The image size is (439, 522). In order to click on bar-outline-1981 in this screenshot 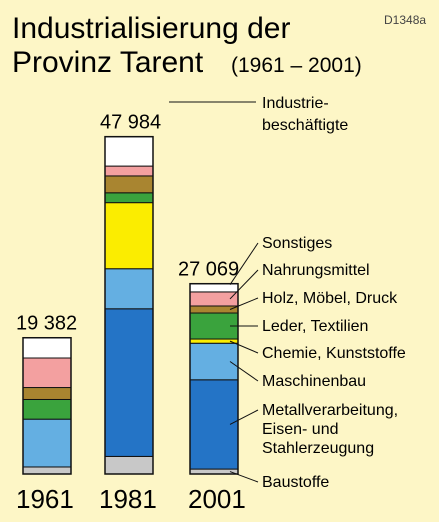, I will do `click(129, 305)`.